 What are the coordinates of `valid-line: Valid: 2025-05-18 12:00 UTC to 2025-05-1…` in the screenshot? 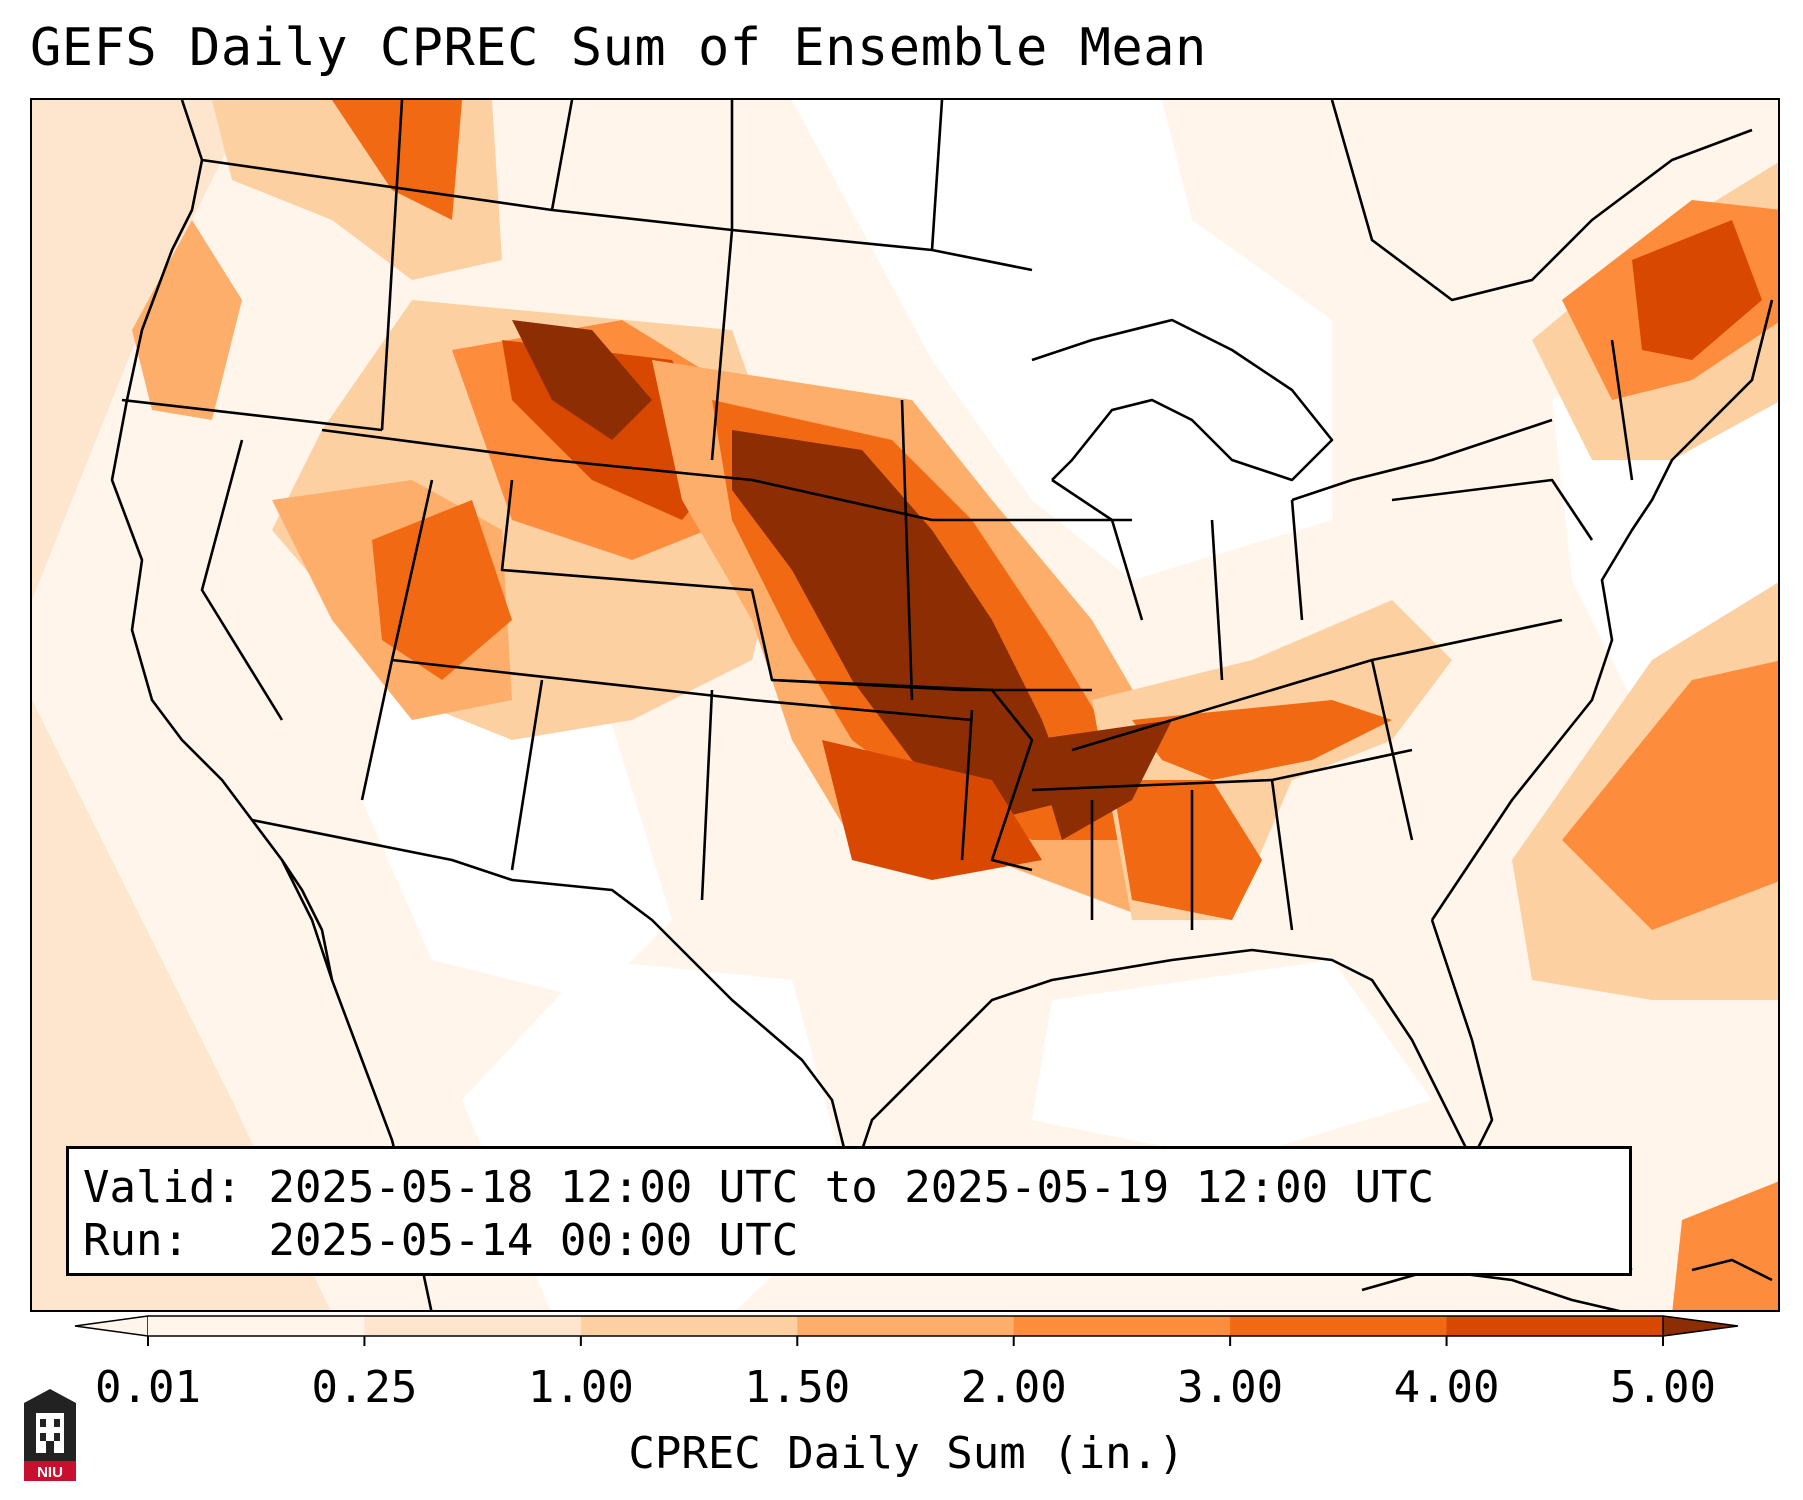 It's located at (849, 1187).